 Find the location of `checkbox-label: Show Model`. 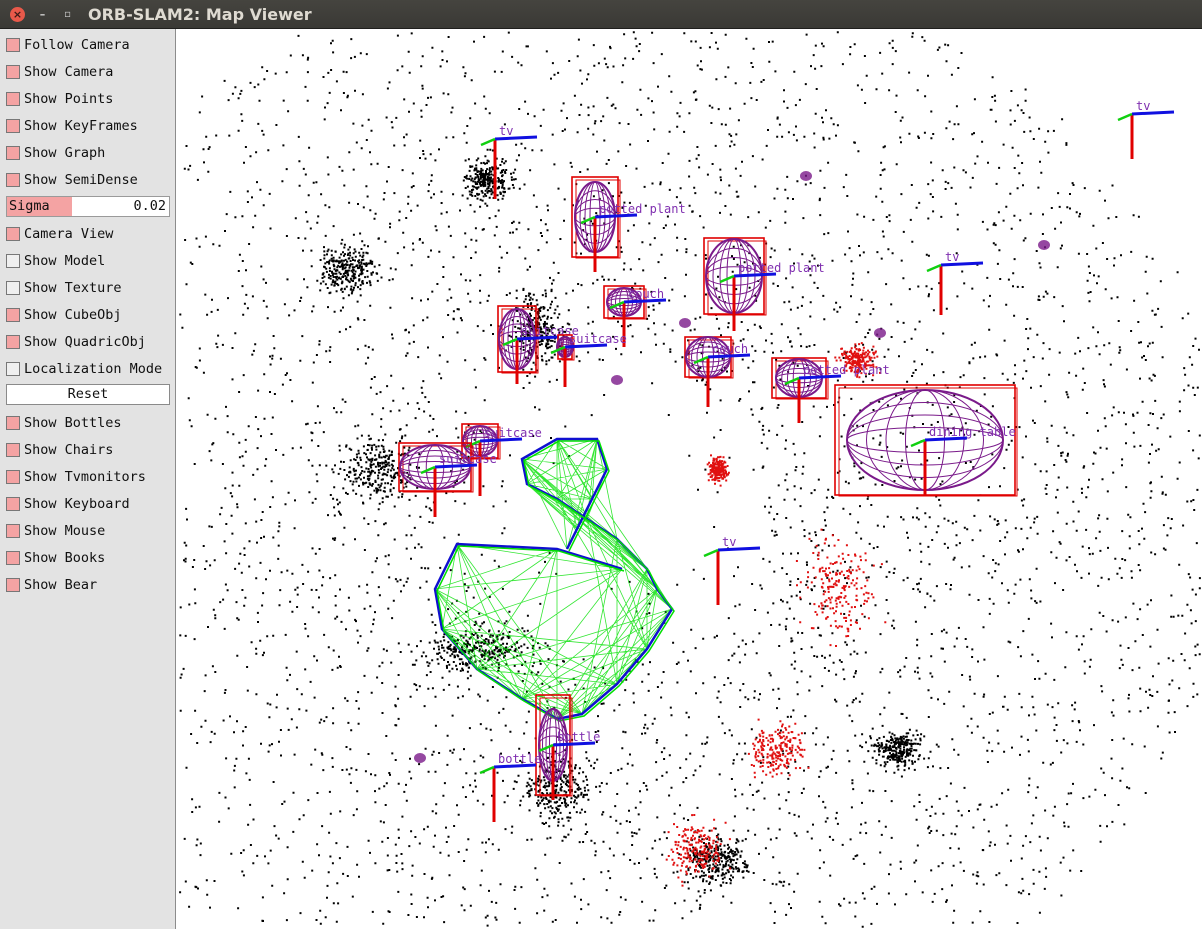

checkbox-label: Show Model is located at coordinates (65, 261).